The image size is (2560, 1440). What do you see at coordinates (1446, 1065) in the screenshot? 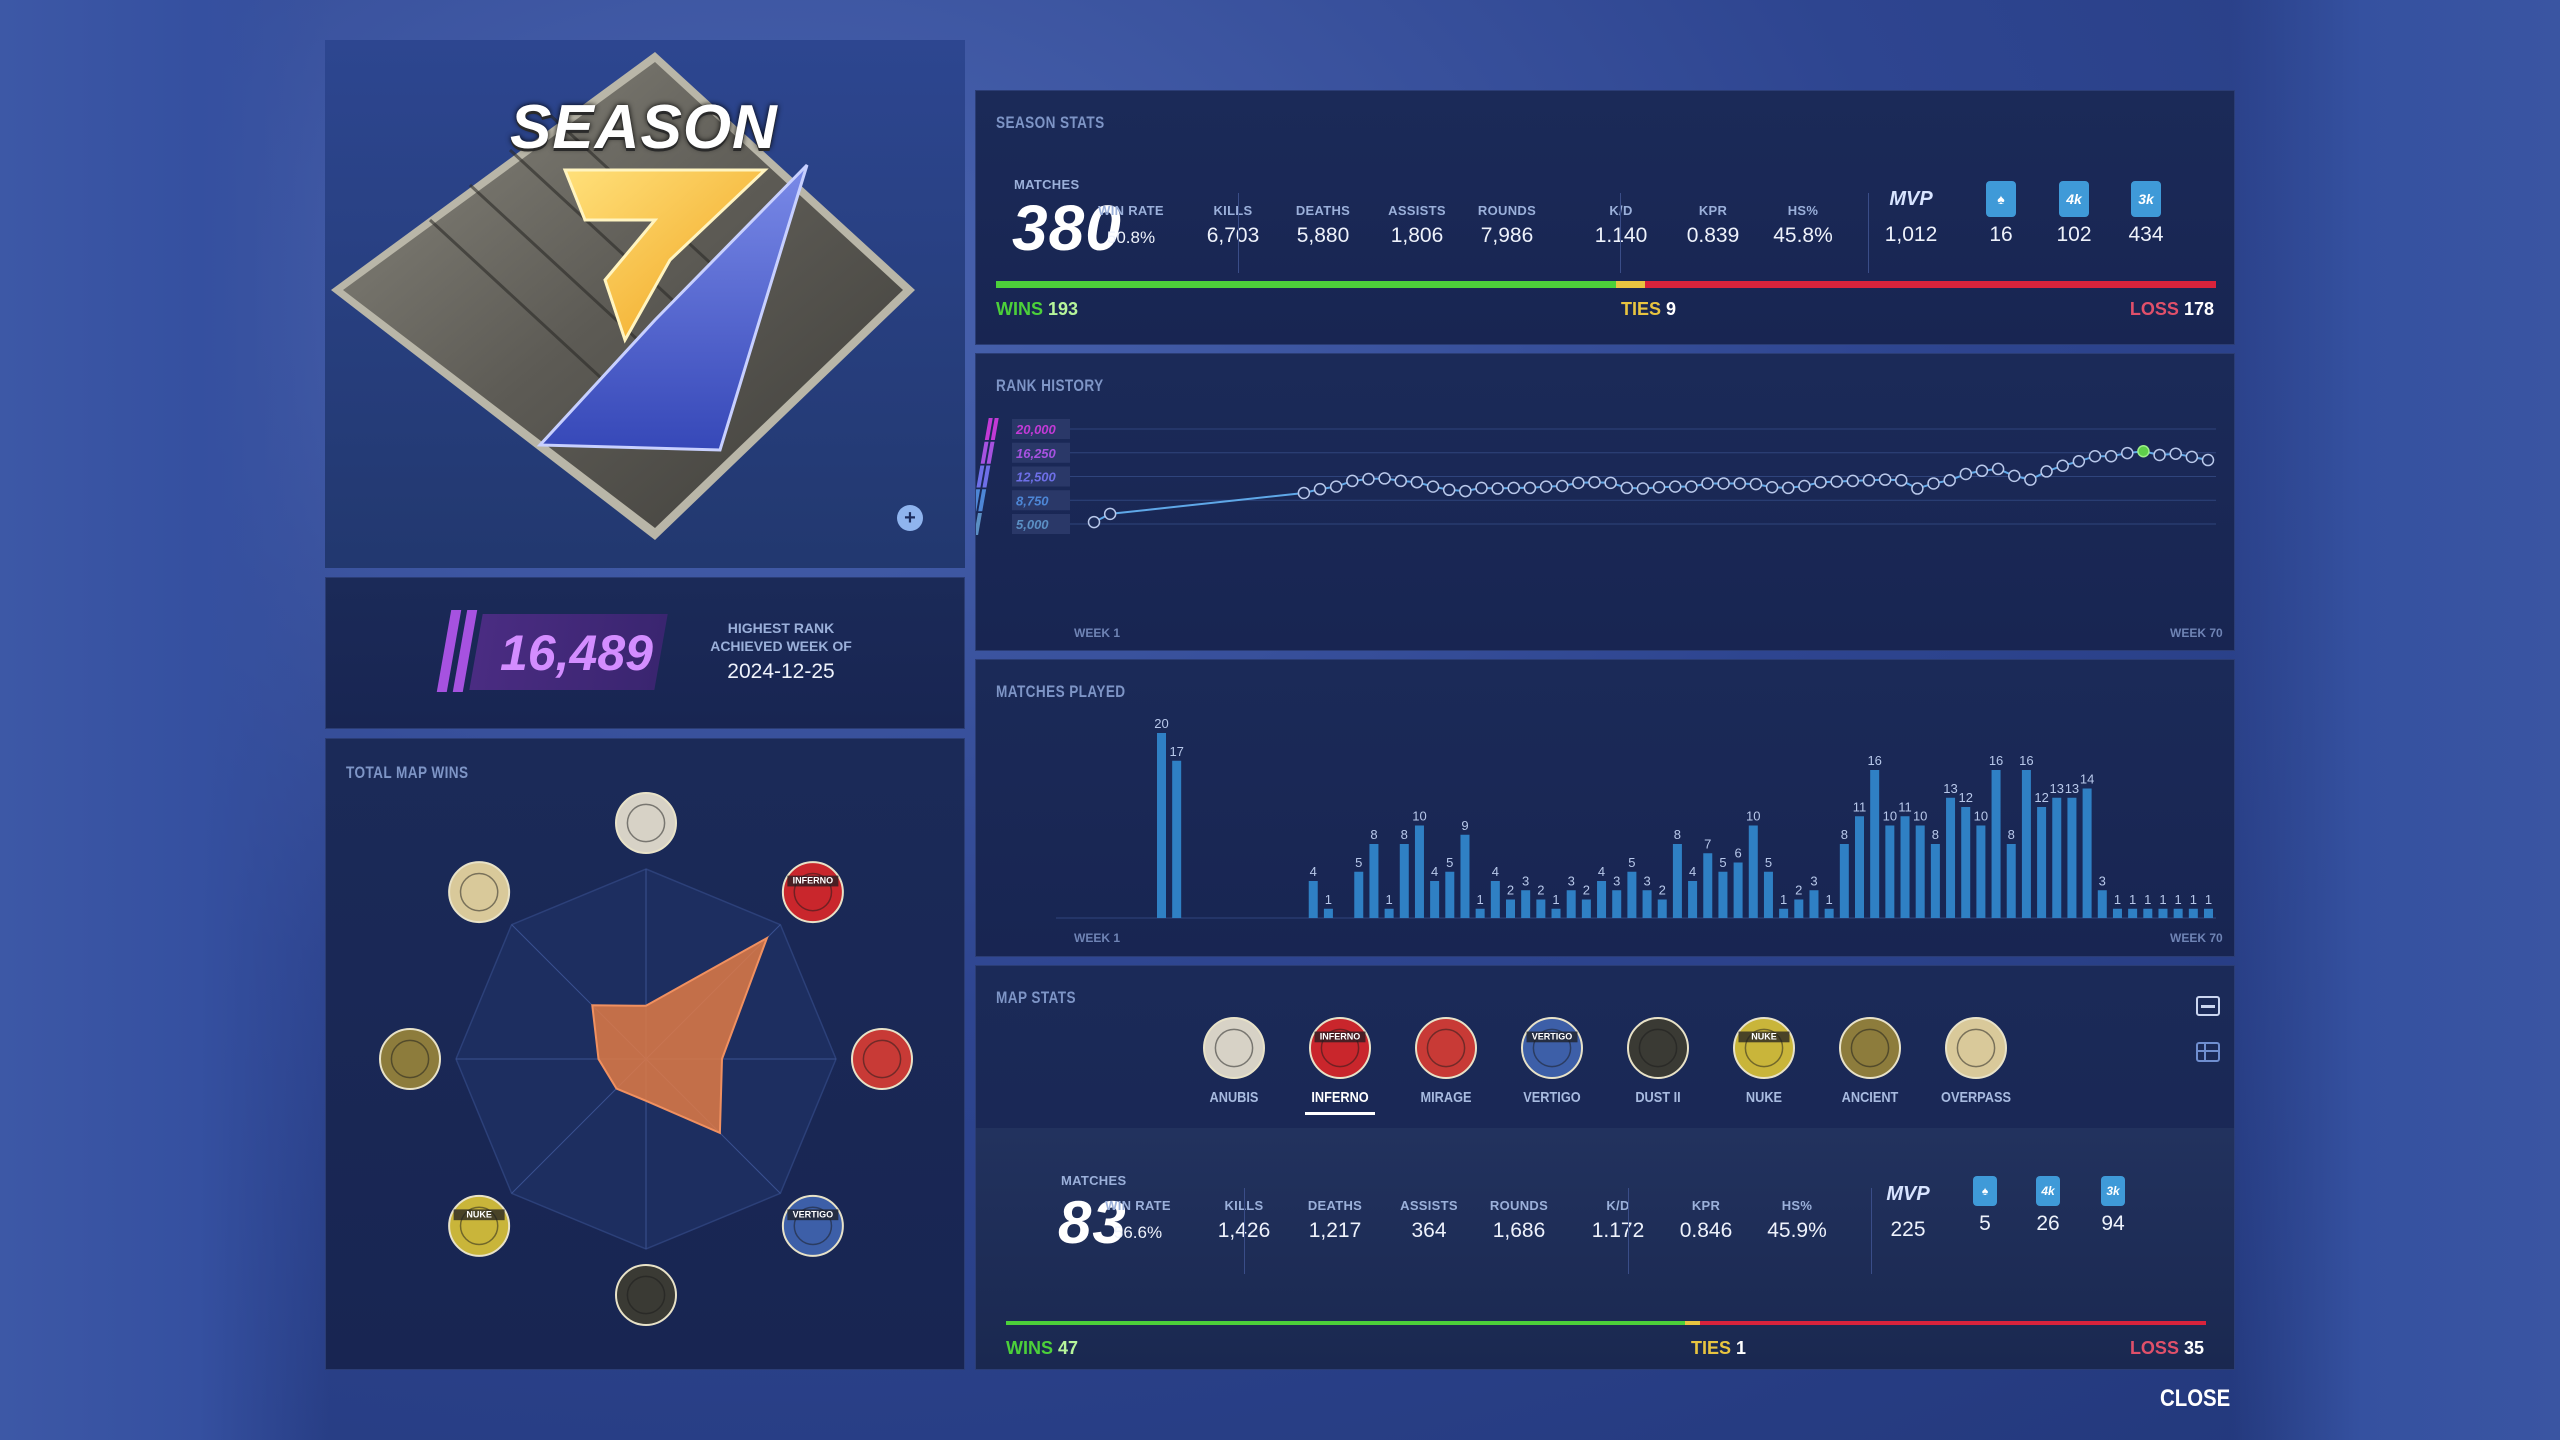
I see `map-tab-mirage: MIRAGE` at bounding box center [1446, 1065].